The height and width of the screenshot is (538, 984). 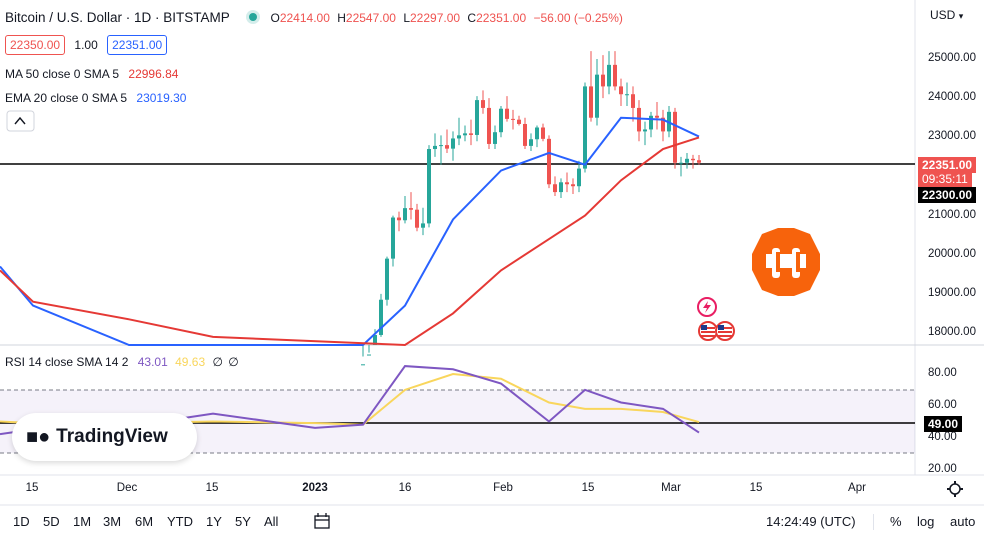 What do you see at coordinates (21, 521) in the screenshot?
I see `timeframe-1d: 1D` at bounding box center [21, 521].